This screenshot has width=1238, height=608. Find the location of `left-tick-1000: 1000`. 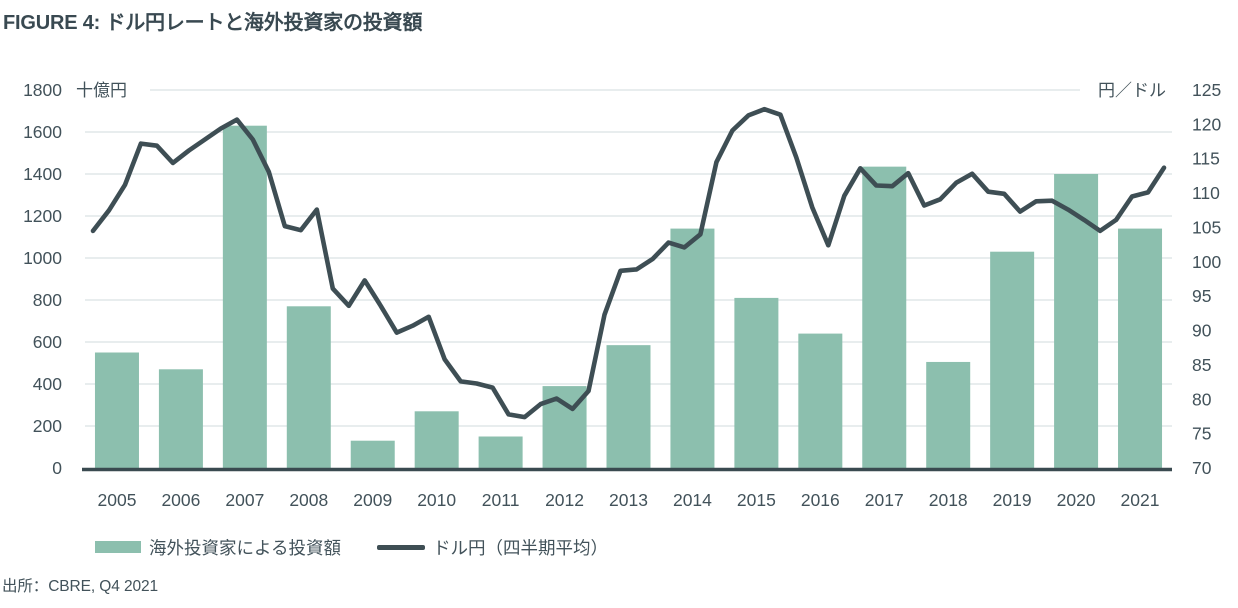

left-tick-1000: 1000 is located at coordinates (42, 258).